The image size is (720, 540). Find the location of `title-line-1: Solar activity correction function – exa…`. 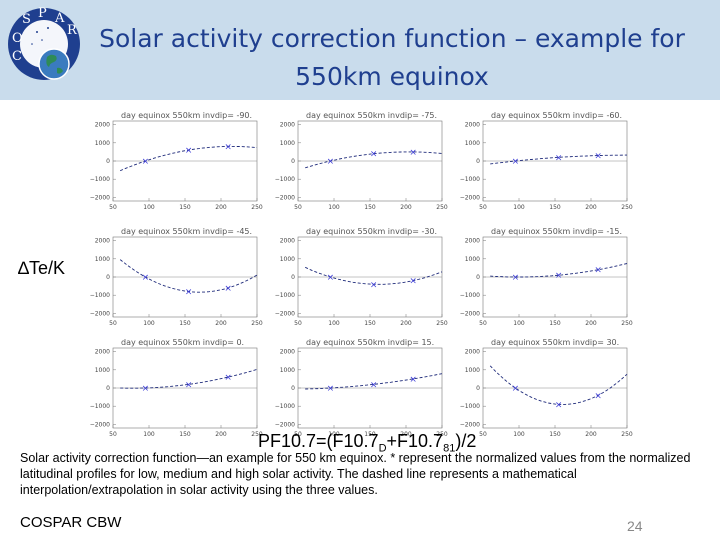

title-line-1: Solar activity correction function – exa… is located at coordinates (392, 38).